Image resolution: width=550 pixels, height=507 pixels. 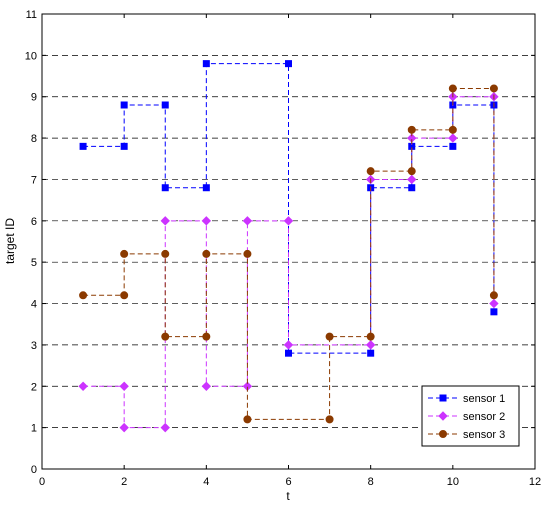 What do you see at coordinates (535, 482) in the screenshot?
I see `x-tick-label: 12` at bounding box center [535, 482].